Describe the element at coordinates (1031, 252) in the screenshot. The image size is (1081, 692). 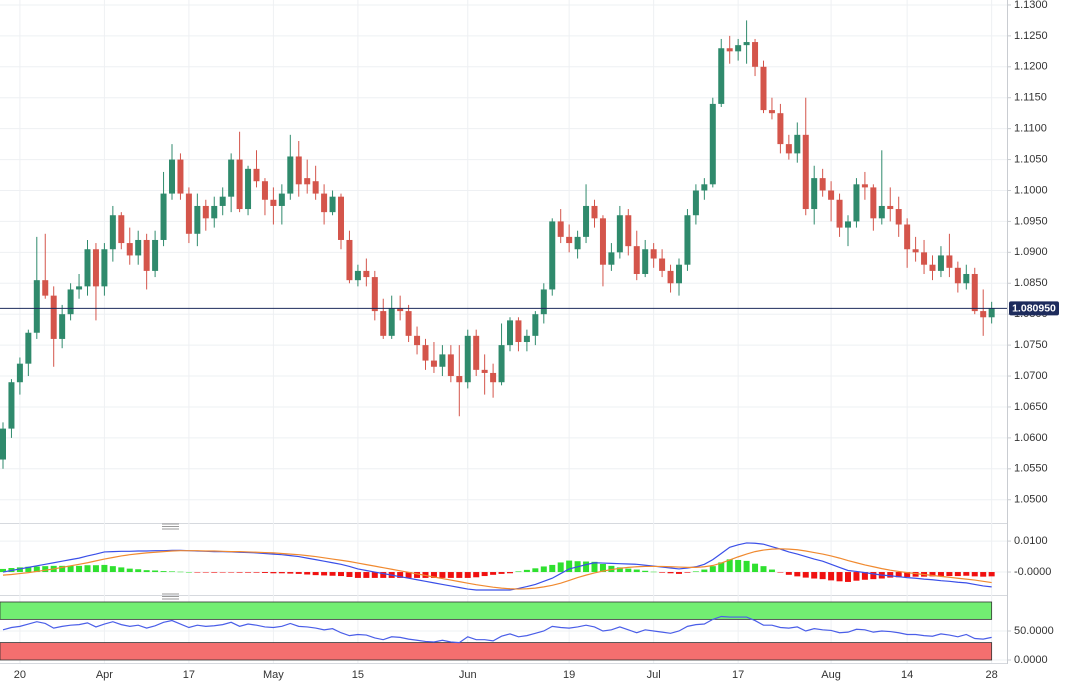
I see `y-tick-label: 1.0900` at that location.